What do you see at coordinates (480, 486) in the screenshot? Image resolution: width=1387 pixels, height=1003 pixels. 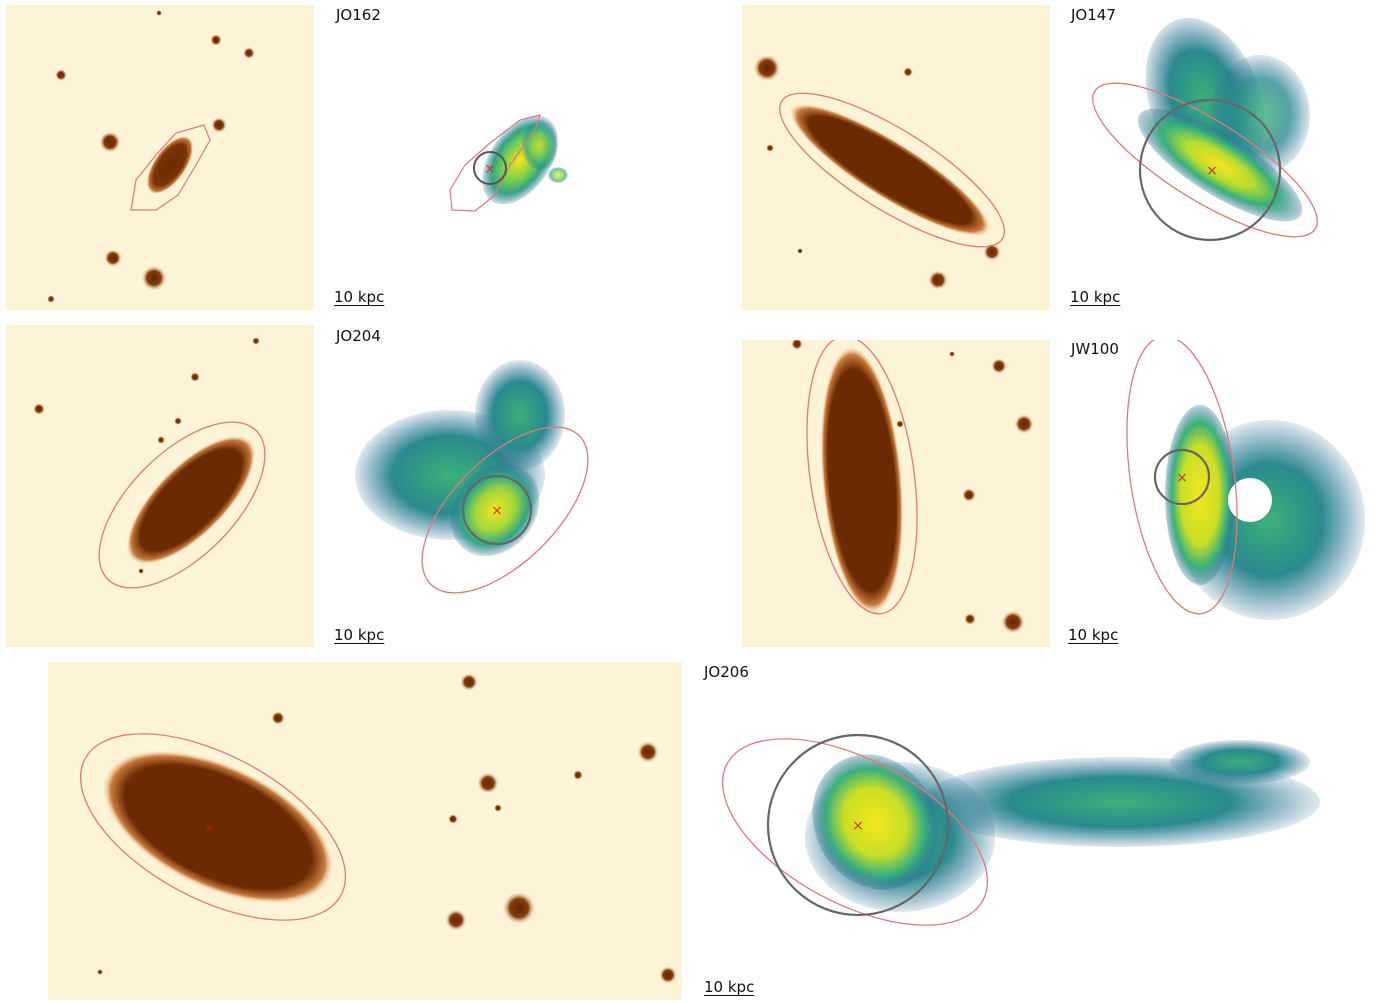 I see `jo204-emission-map: ×` at bounding box center [480, 486].